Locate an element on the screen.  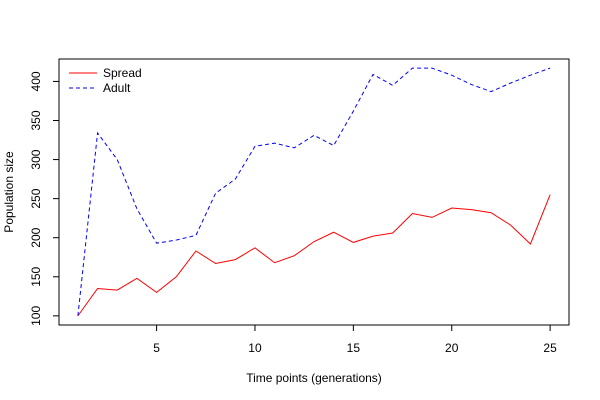
y-tick-label: 100 is located at coordinates (36, 316).